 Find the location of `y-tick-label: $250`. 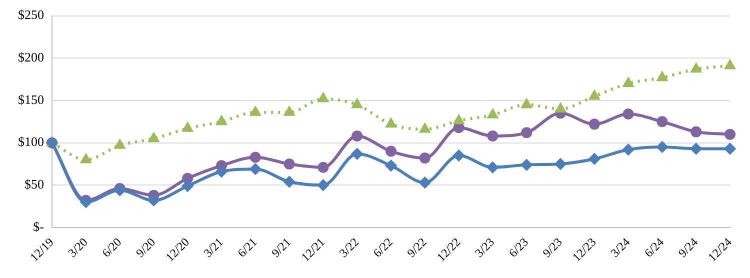

y-tick-label: $250 is located at coordinates (31, 14).